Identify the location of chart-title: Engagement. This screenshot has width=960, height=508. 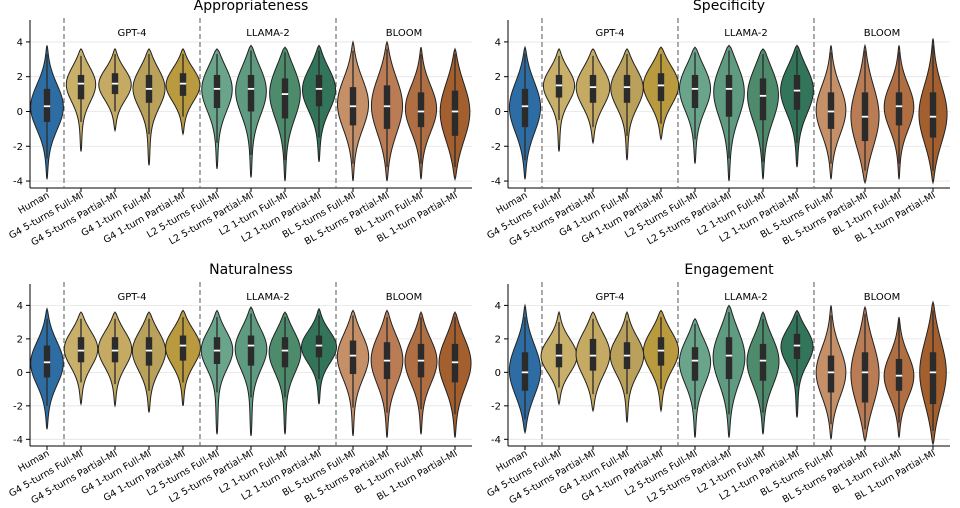
(729, 270).